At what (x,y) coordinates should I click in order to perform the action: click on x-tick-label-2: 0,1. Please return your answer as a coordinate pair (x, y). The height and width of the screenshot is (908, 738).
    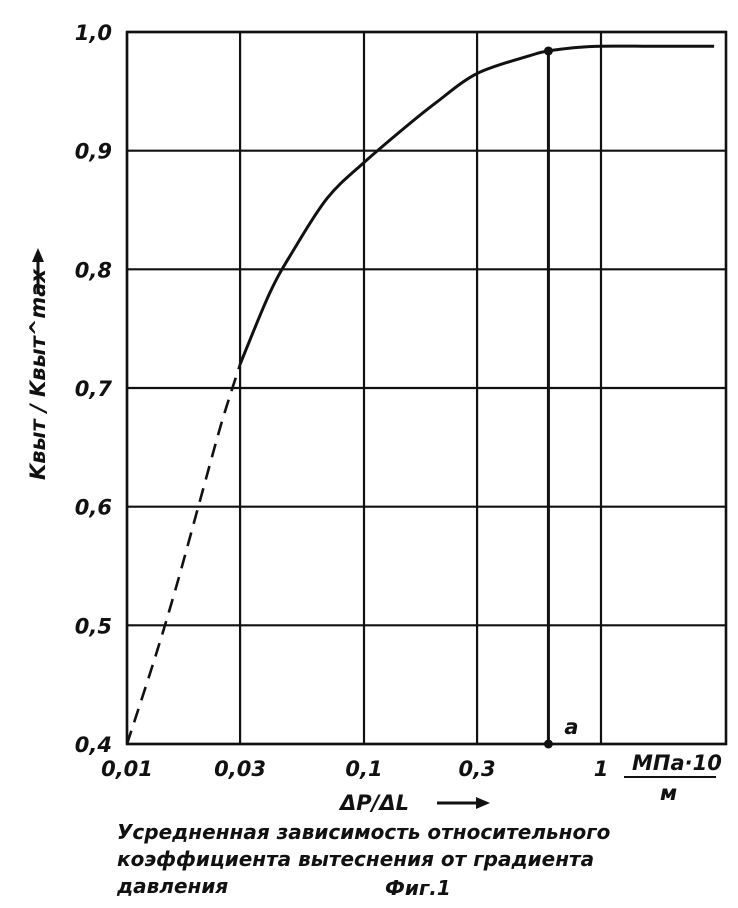
    Looking at the image, I should click on (363, 769).